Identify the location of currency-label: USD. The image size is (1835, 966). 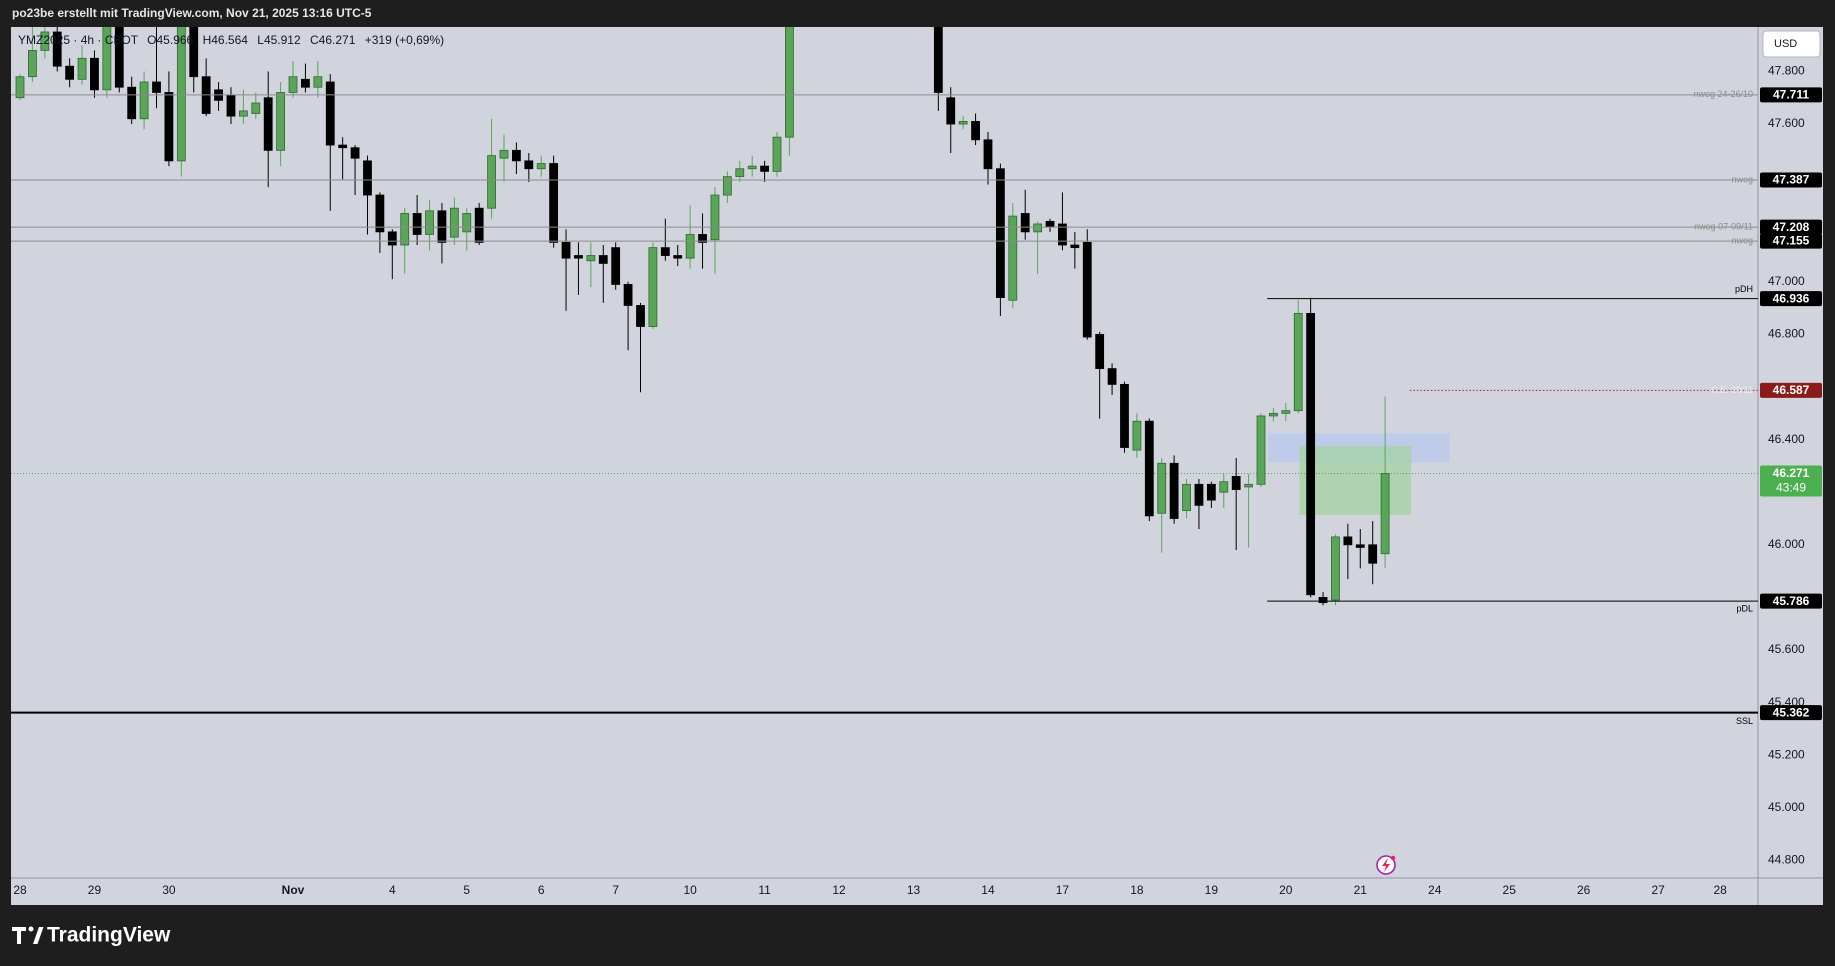
(1785, 44).